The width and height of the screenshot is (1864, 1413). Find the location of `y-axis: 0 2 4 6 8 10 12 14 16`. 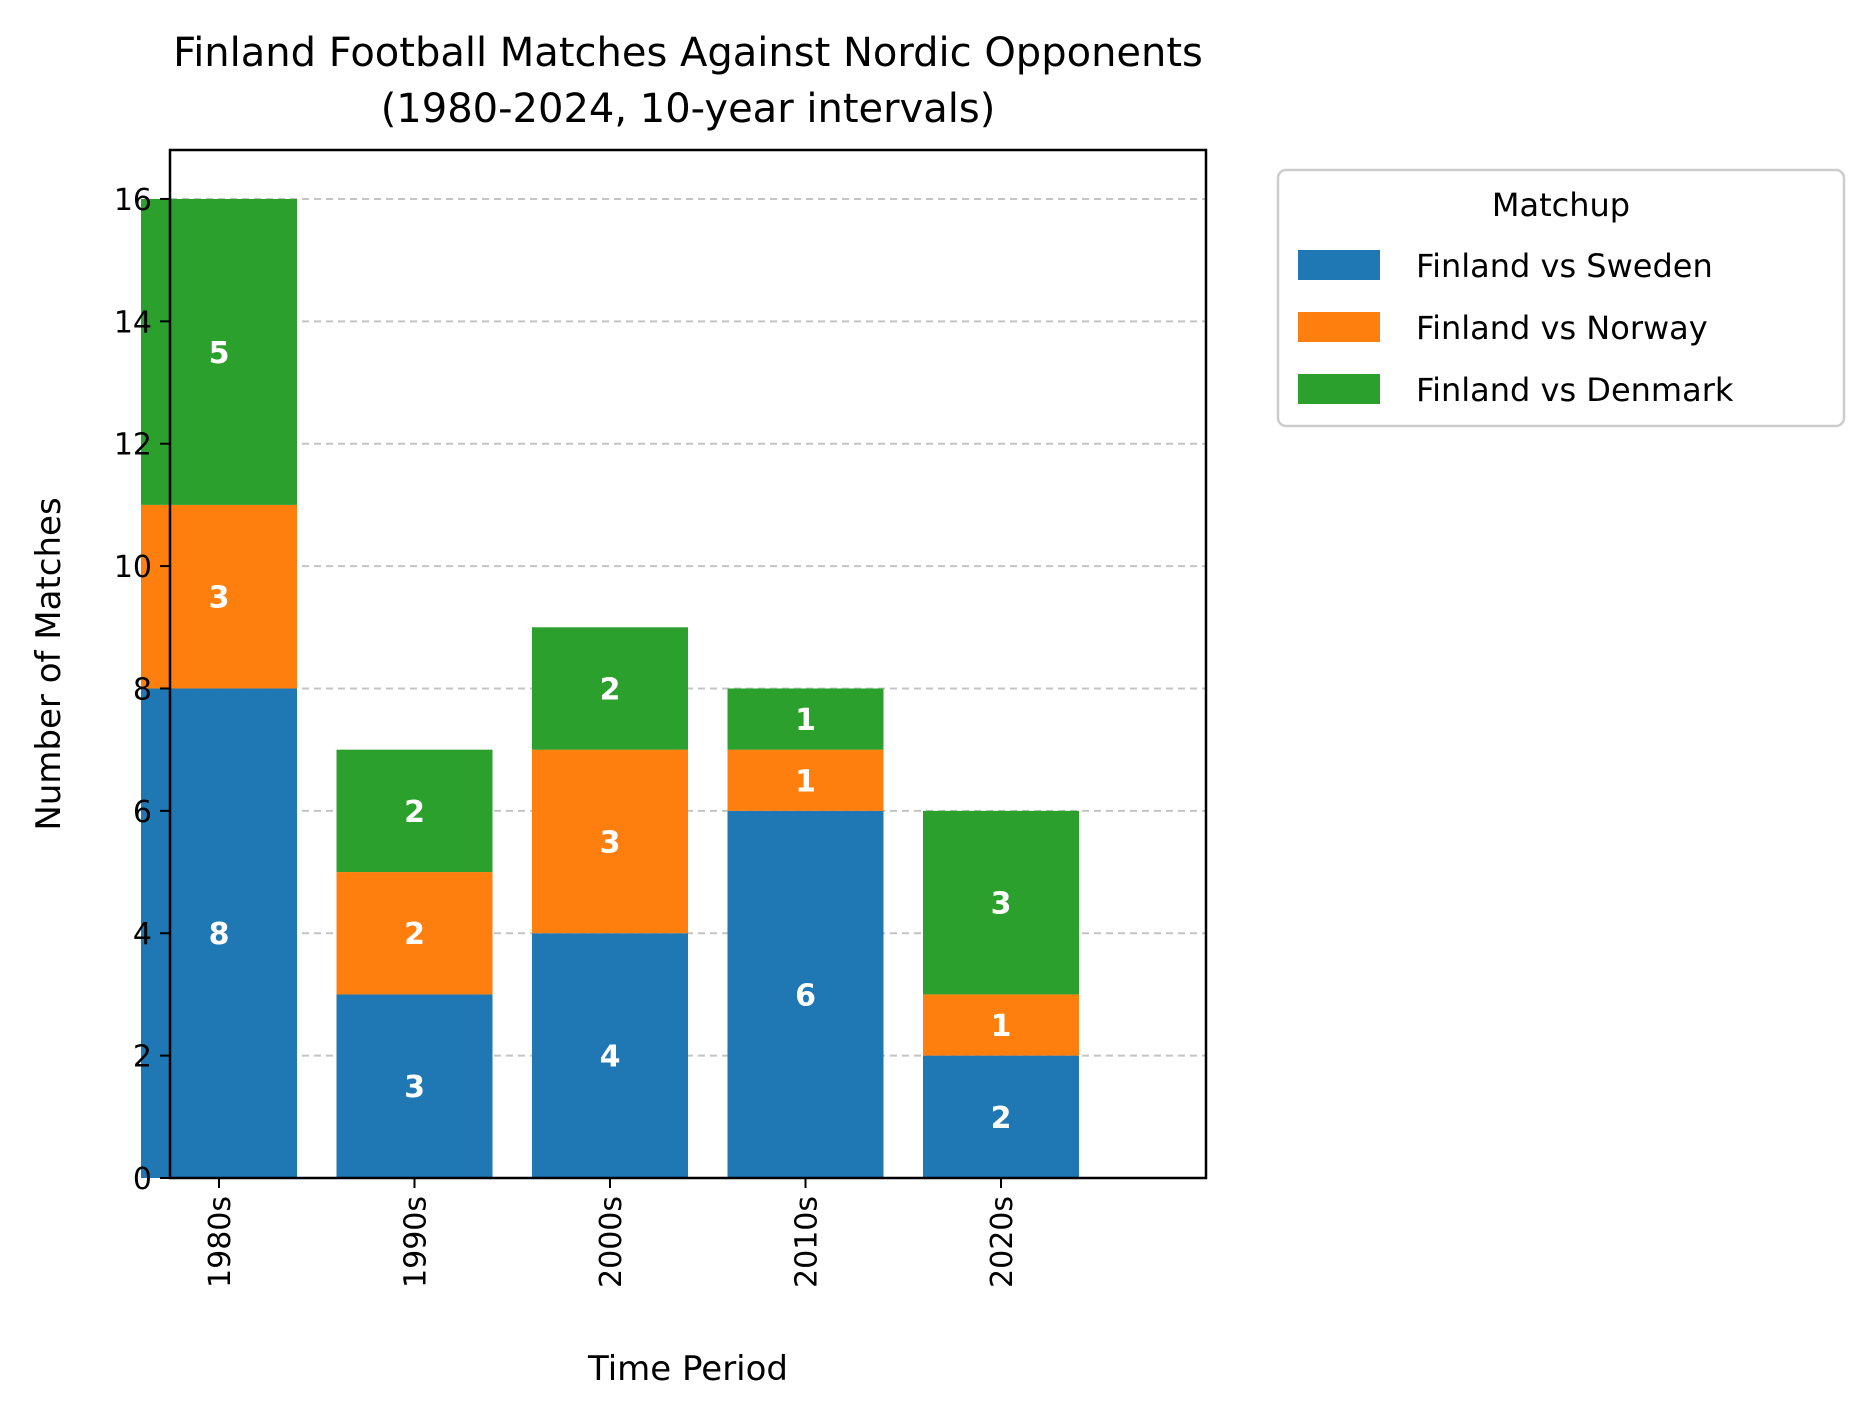

y-axis: 0 2 4 6 8 10 12 14 16 is located at coordinates (142, 690).